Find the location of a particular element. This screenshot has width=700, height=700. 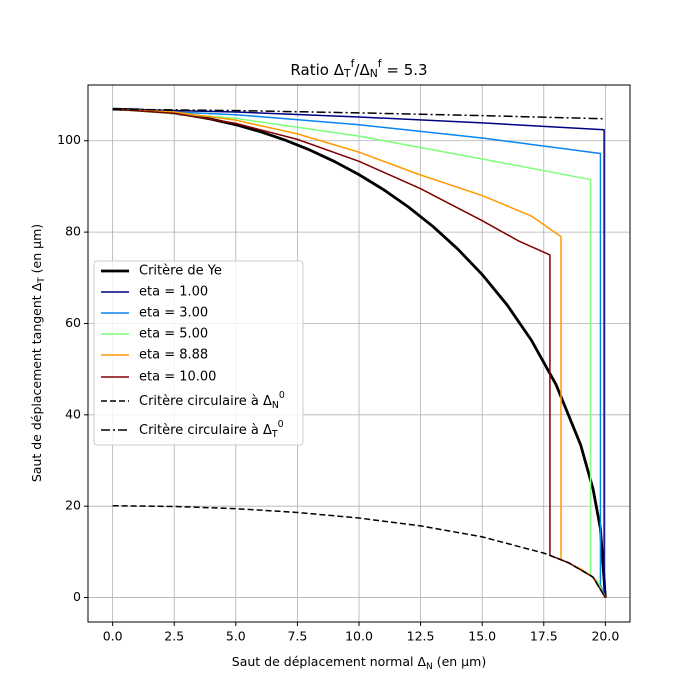

legend-label: eta = 5.00 is located at coordinates (173, 334).